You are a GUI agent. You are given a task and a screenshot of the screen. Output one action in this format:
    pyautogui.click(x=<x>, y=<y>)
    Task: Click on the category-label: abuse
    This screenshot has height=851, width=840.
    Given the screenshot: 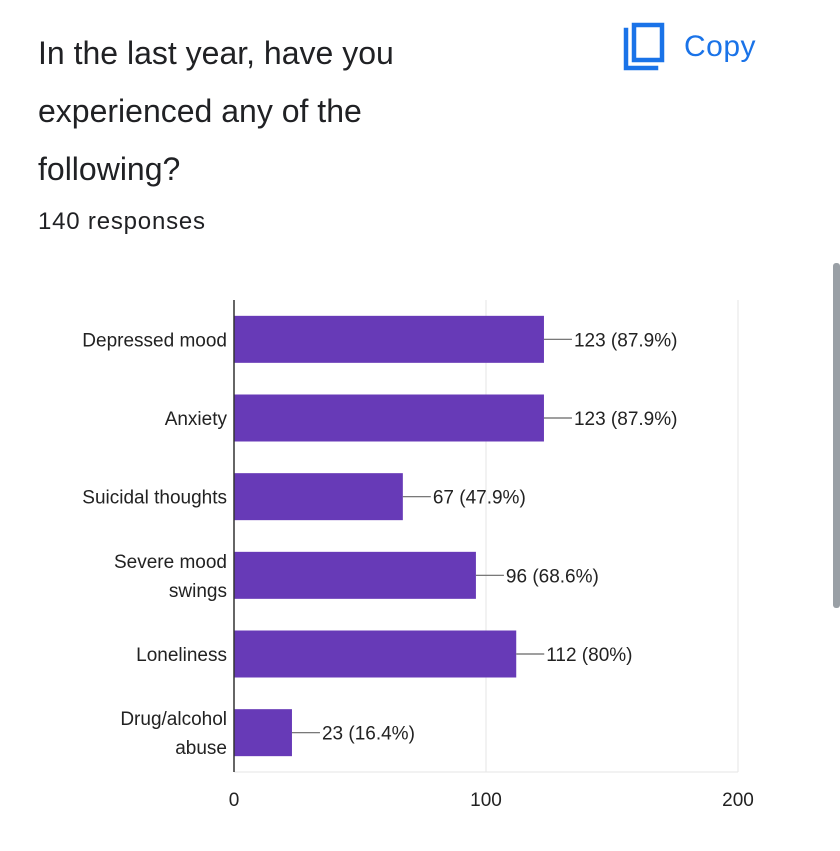 What is the action you would take?
    pyautogui.click(x=201, y=748)
    